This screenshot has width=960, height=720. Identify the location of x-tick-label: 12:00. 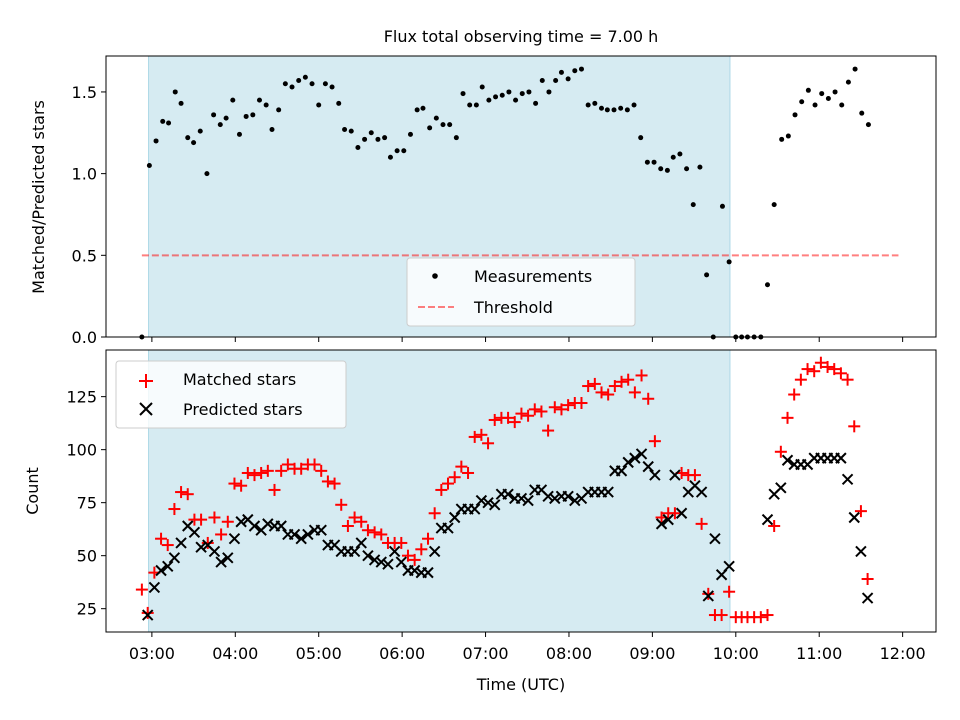
(903, 653).